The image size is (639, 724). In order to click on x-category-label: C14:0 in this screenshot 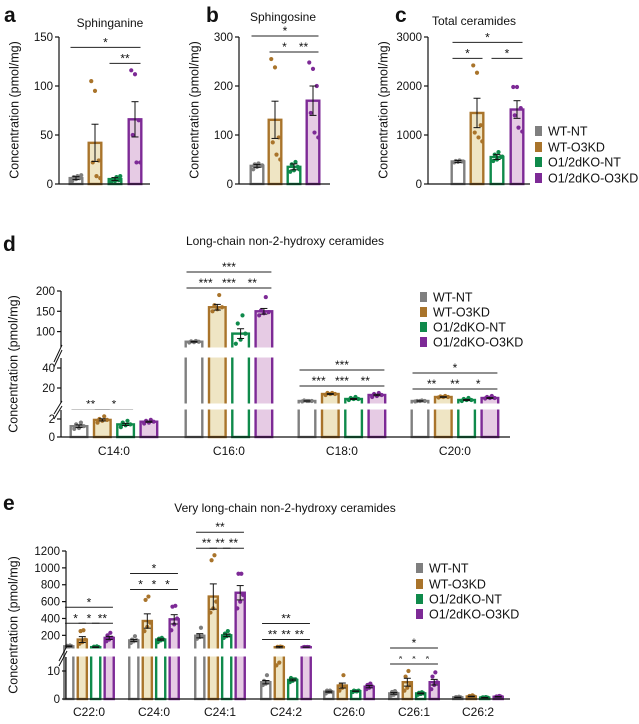, I will do `click(114, 451)`.